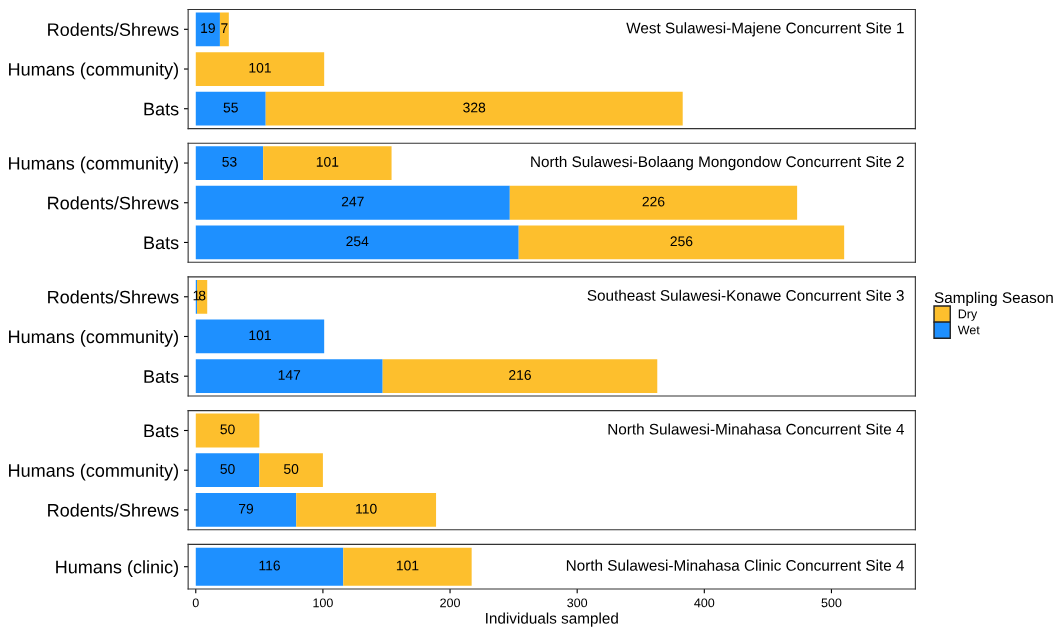 The image size is (1057, 630). I want to click on data-label: 110, so click(366, 508).